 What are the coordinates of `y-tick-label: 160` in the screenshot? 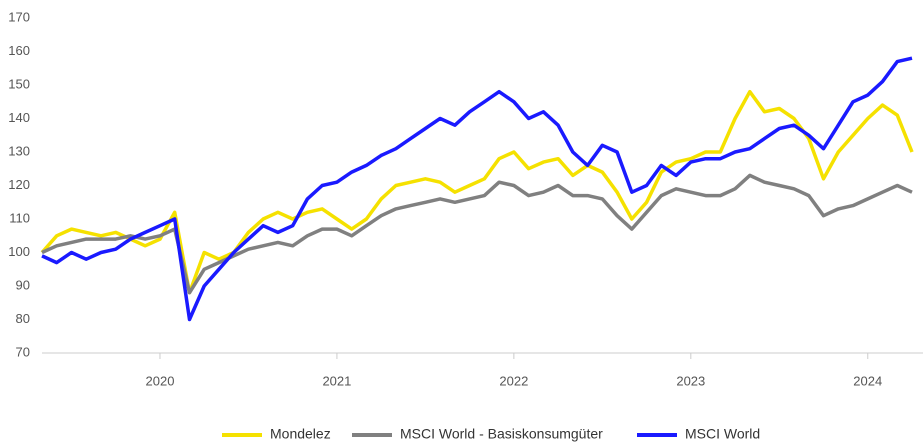 It's located at (19, 50).